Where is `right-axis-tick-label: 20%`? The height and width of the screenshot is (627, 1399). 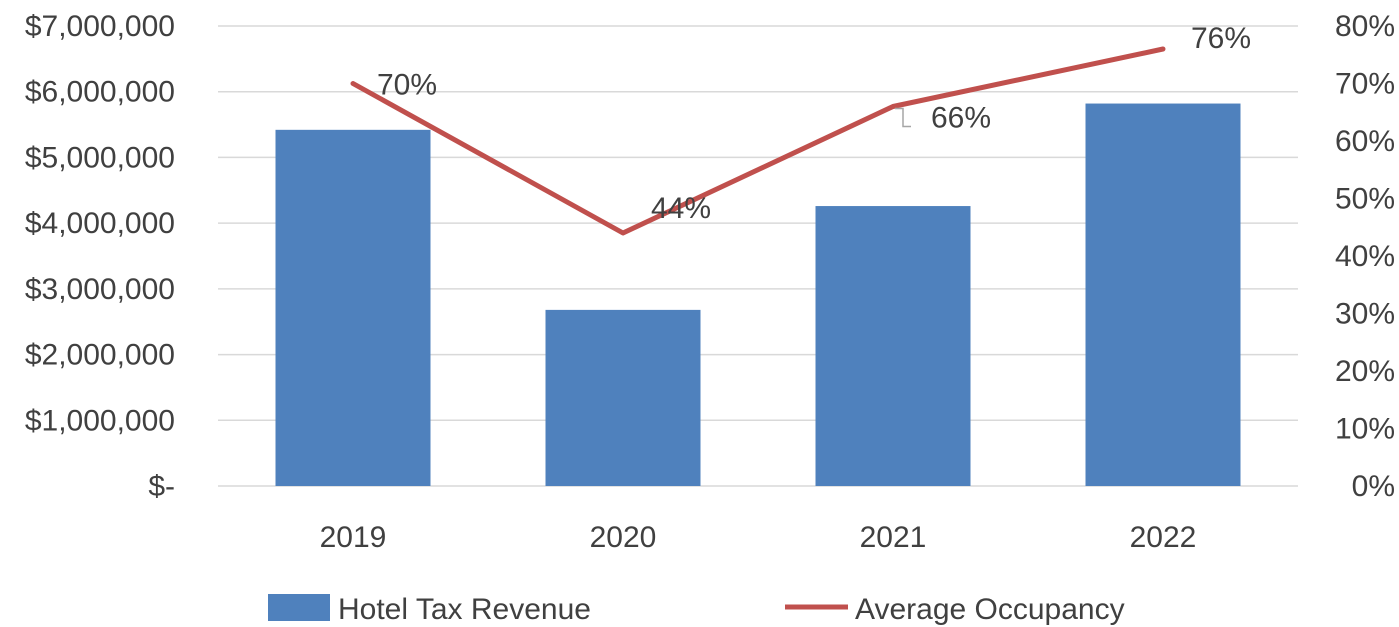 right-axis-tick-label: 20% is located at coordinates (1365, 371).